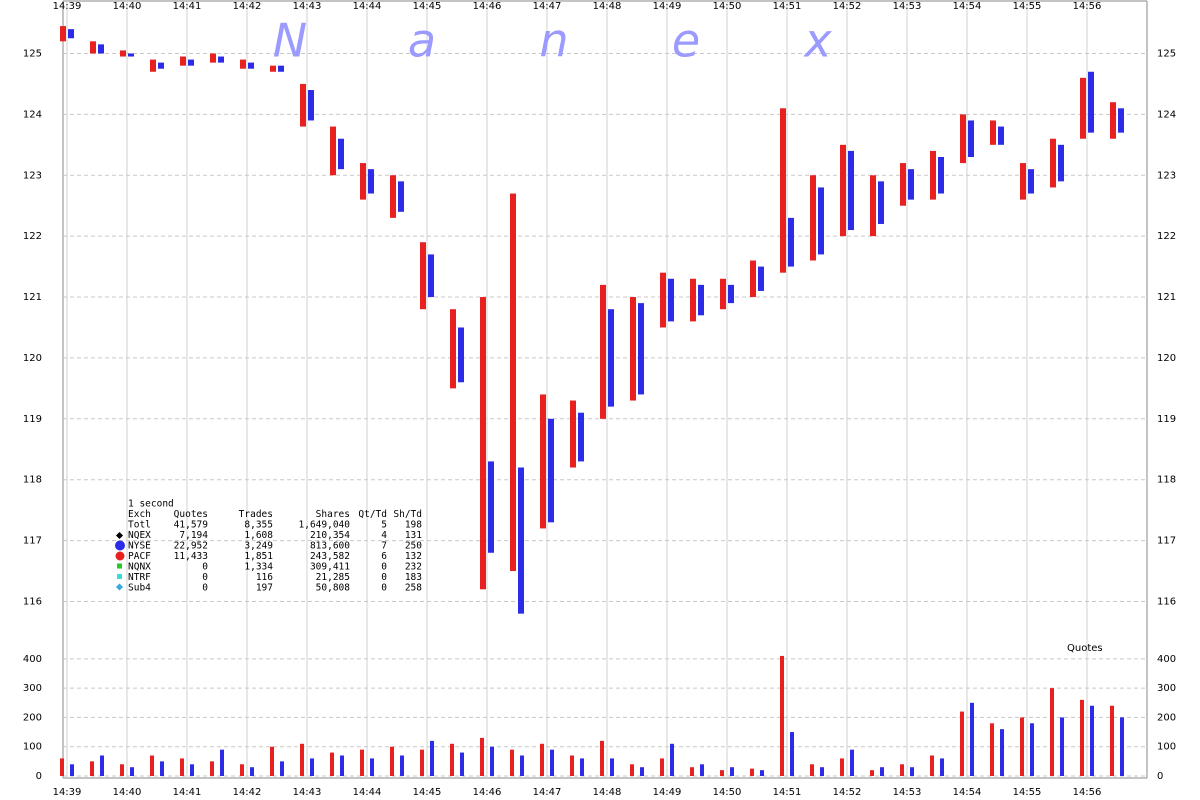  What do you see at coordinates (847, 6) in the screenshot?
I see `x-tick-label: 14:52` at bounding box center [847, 6].